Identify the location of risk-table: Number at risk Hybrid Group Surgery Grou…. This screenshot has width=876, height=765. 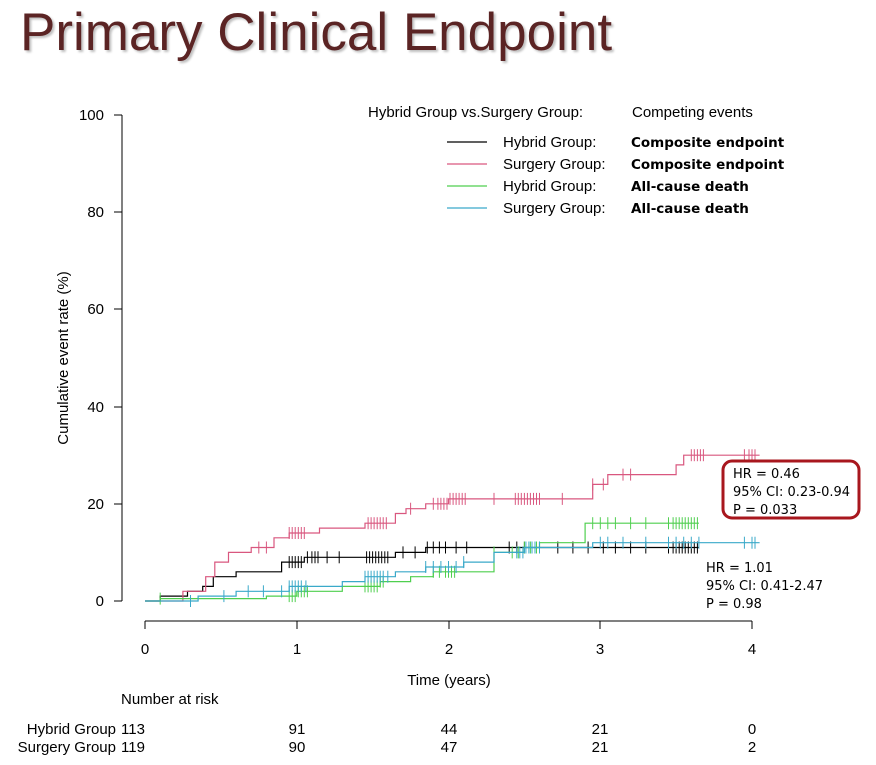
(387, 723).